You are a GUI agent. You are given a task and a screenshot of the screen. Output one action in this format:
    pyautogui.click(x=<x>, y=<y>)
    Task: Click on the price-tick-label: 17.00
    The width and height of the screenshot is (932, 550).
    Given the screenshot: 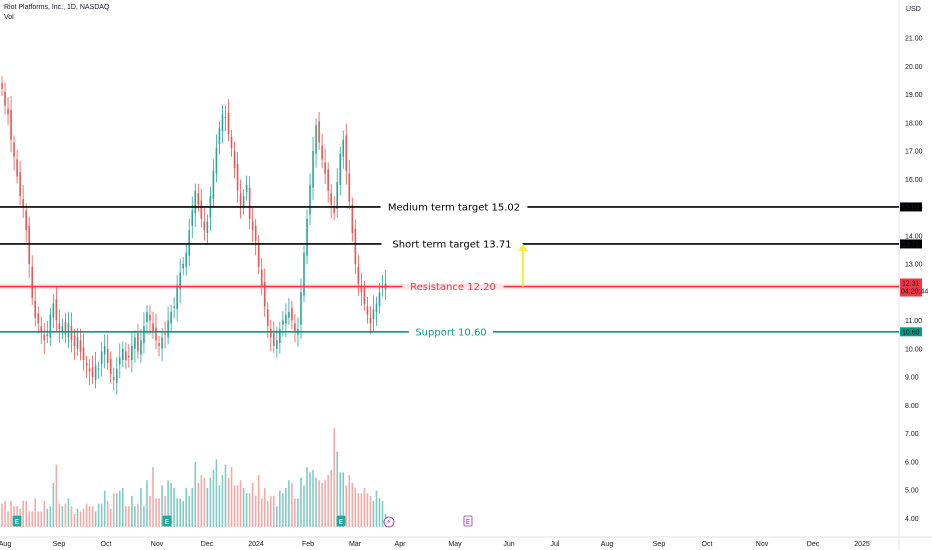 What is the action you would take?
    pyautogui.click(x=914, y=152)
    